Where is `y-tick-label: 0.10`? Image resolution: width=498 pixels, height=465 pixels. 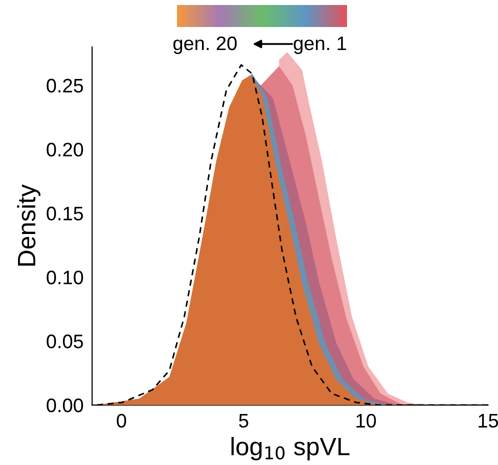
y-tick-label: 0.10 is located at coordinates (65, 277).